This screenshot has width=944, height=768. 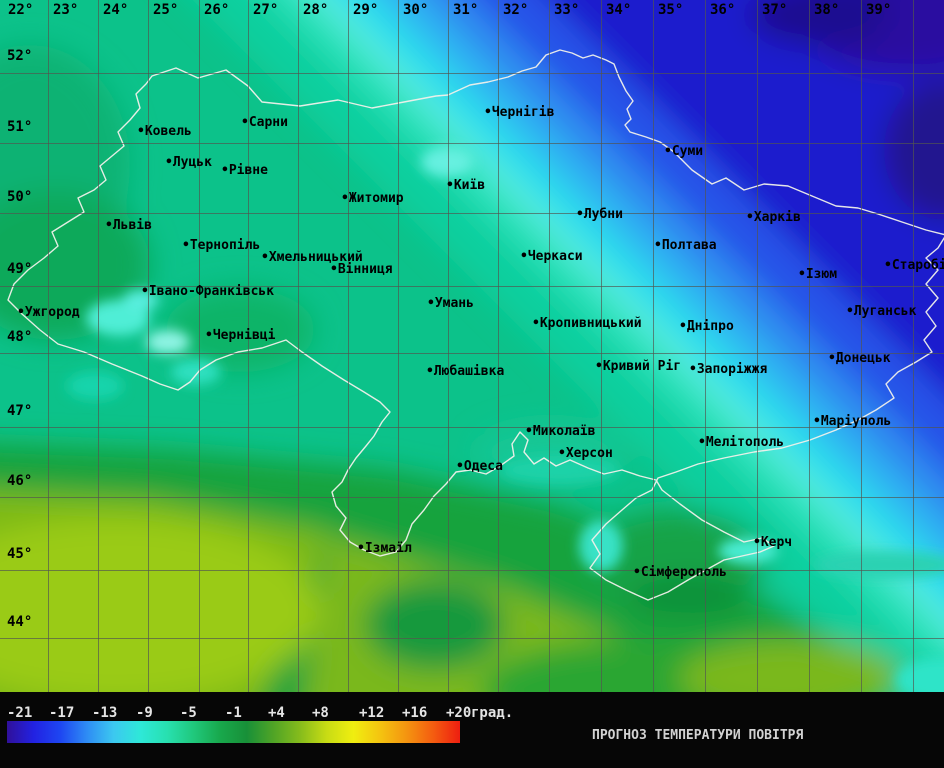 I want to click on legend-tick-label: -21, so click(x=20, y=713).